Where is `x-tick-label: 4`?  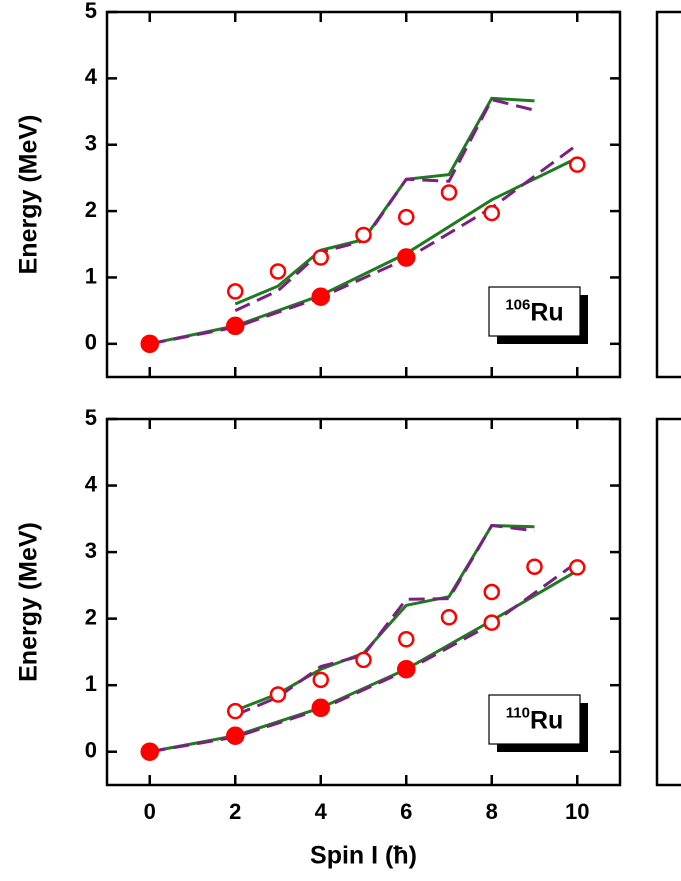
x-tick-label: 4 is located at coordinates (321, 811).